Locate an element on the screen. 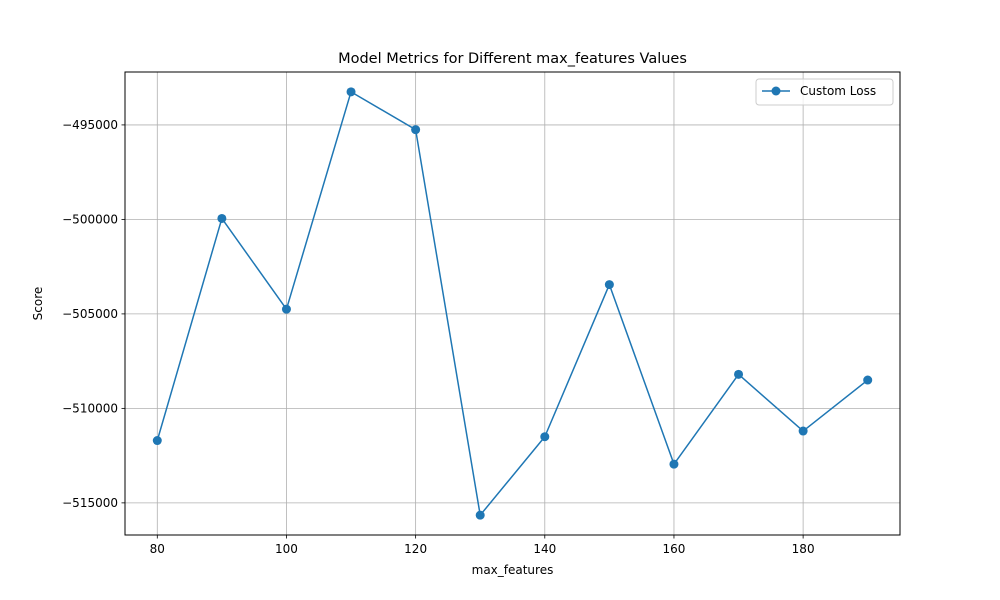 Image resolution: width=1000 pixels, height=600 pixels. y-tick-label: −505000 is located at coordinates (90, 314).